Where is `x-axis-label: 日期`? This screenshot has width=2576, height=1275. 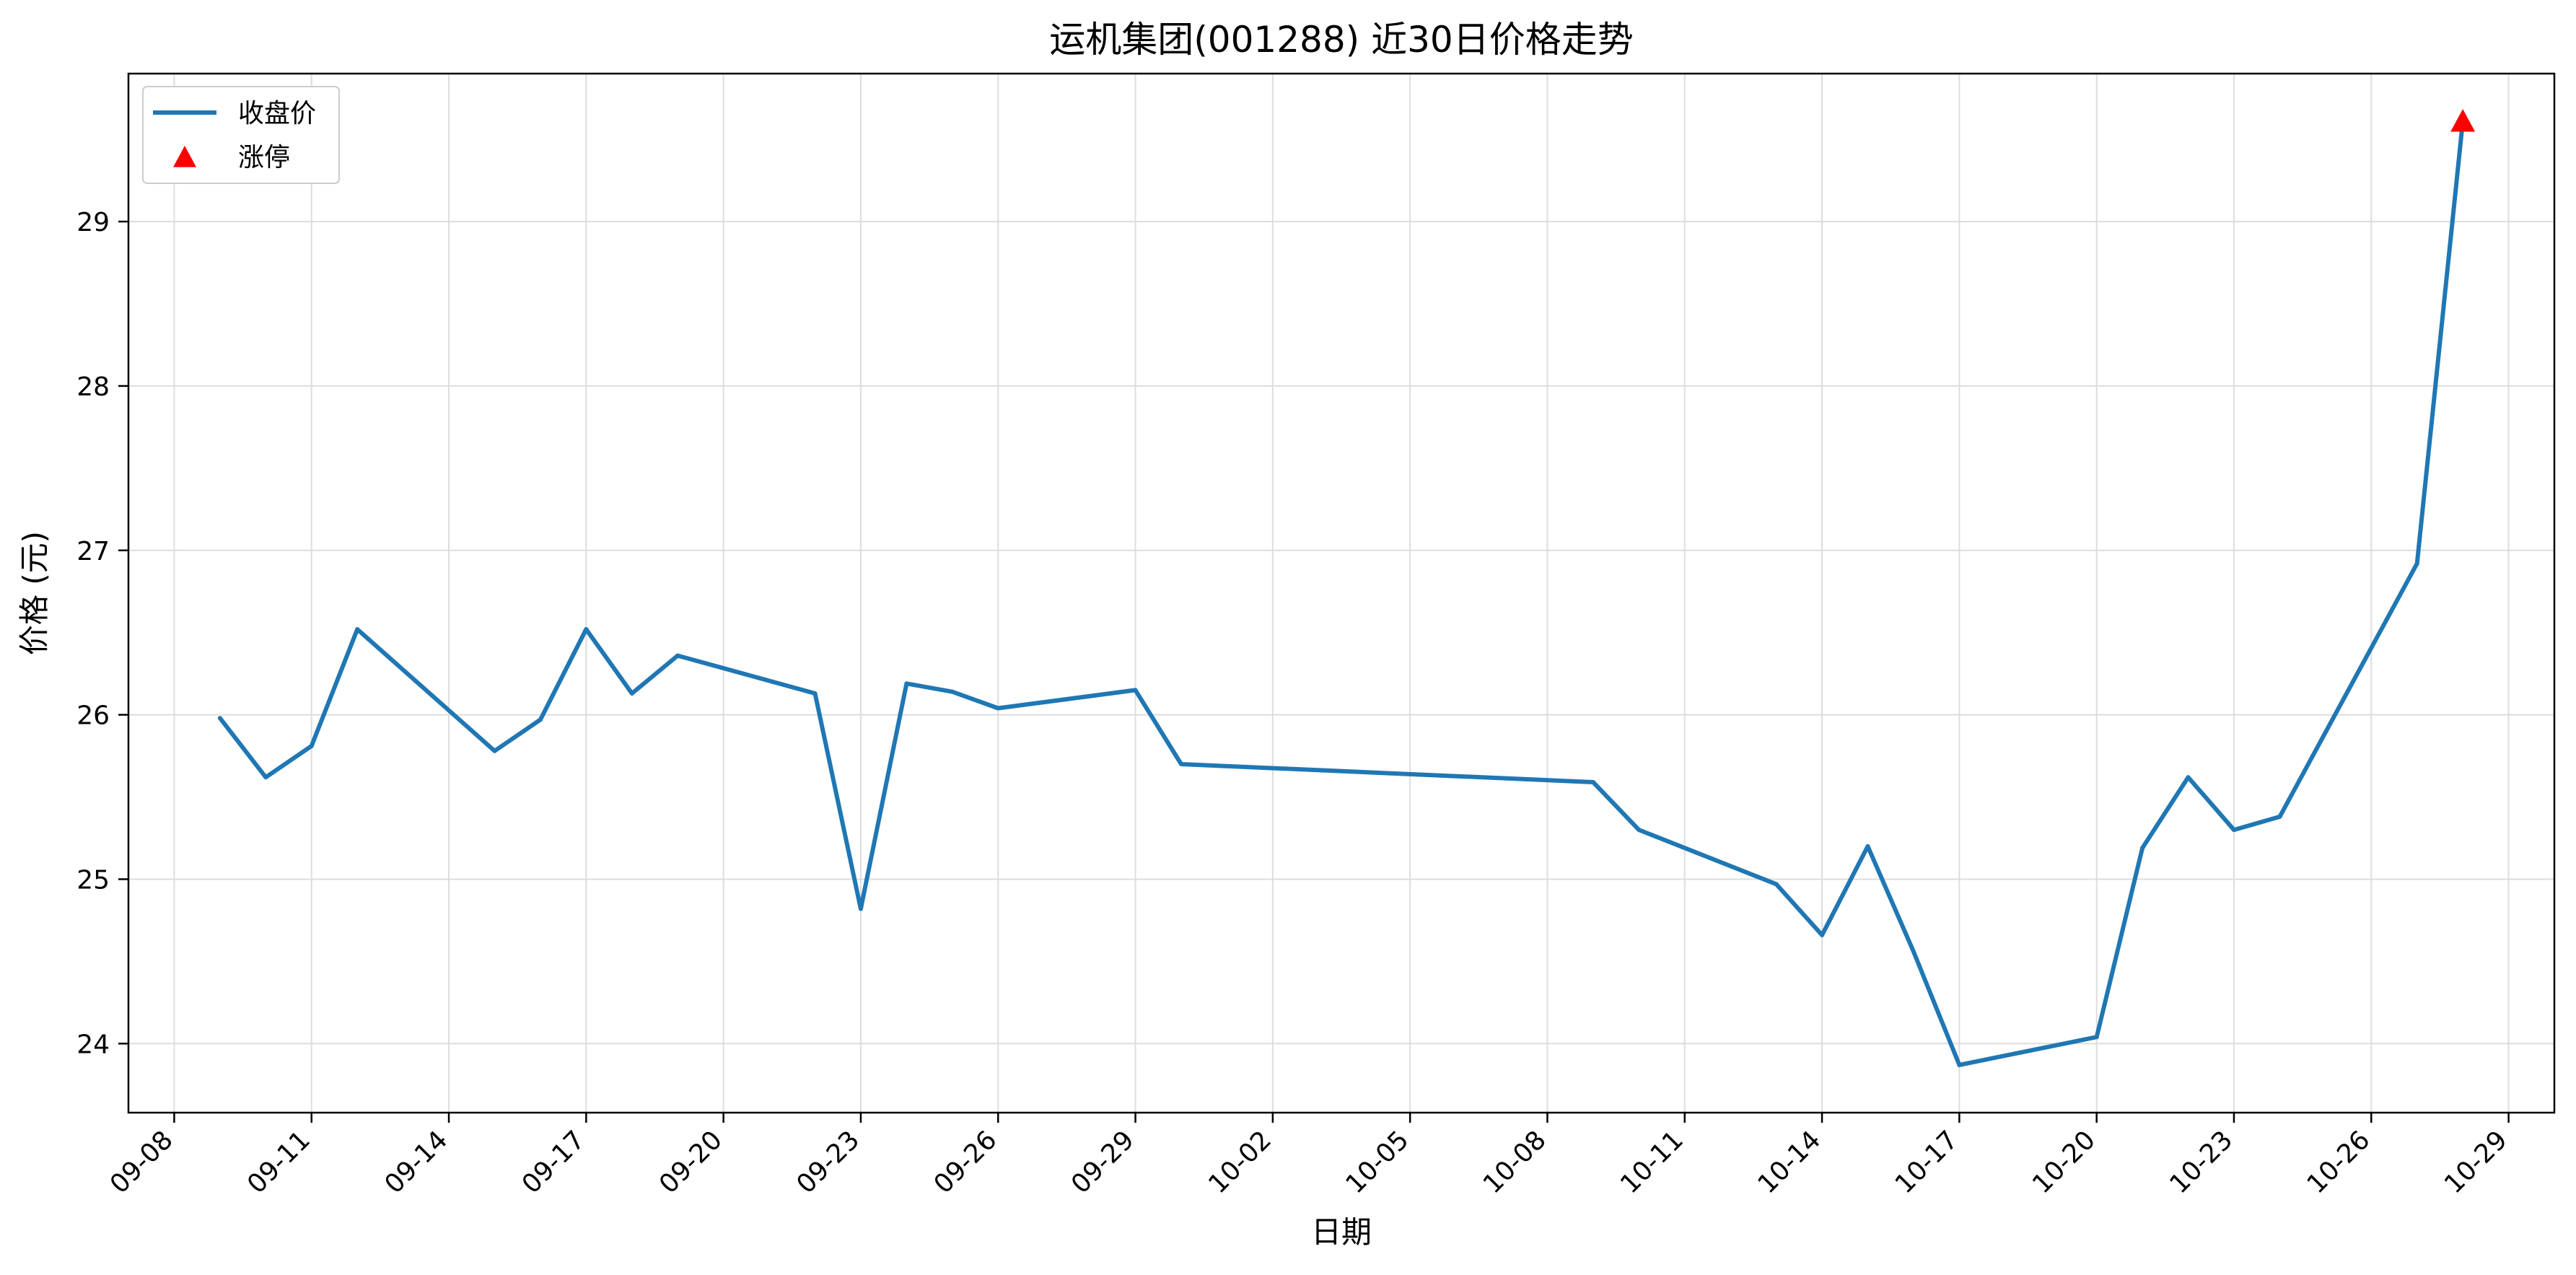 x-axis-label: 日期 is located at coordinates (1341, 1232).